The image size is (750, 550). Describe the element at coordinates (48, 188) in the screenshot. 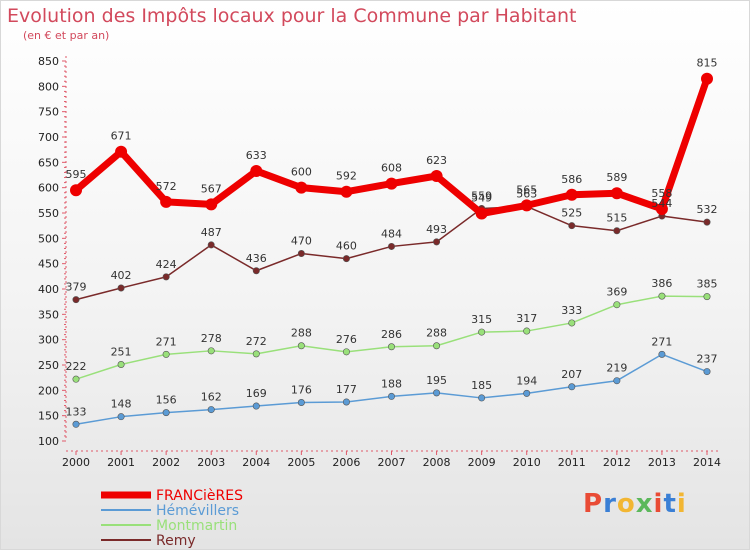

I see `y-tick-label: 600` at that location.